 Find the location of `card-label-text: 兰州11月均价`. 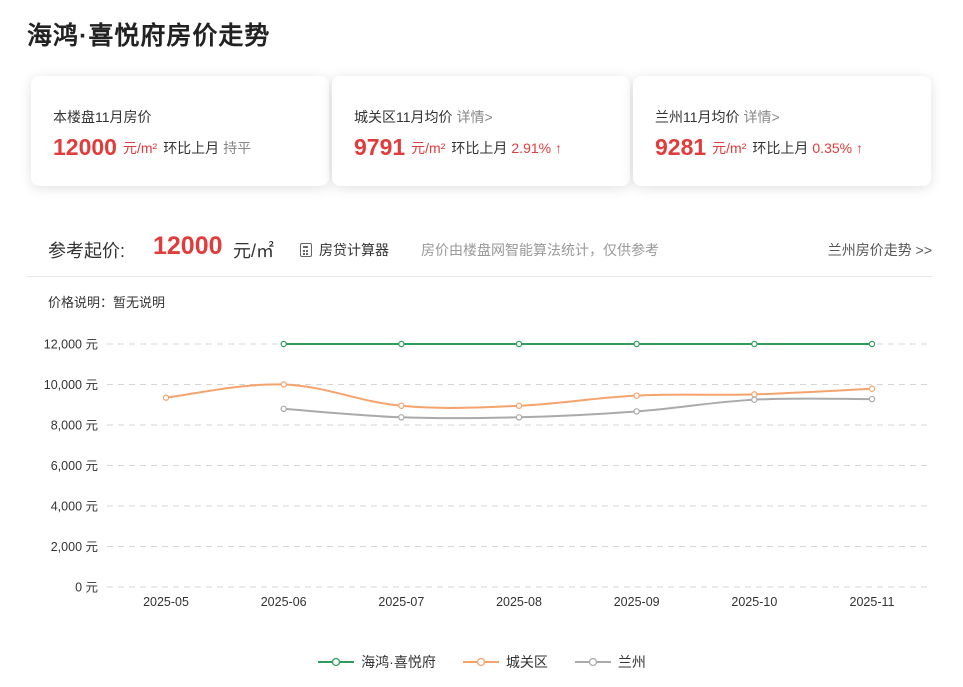

card-label-text: 兰州11月均价 is located at coordinates (697, 117).